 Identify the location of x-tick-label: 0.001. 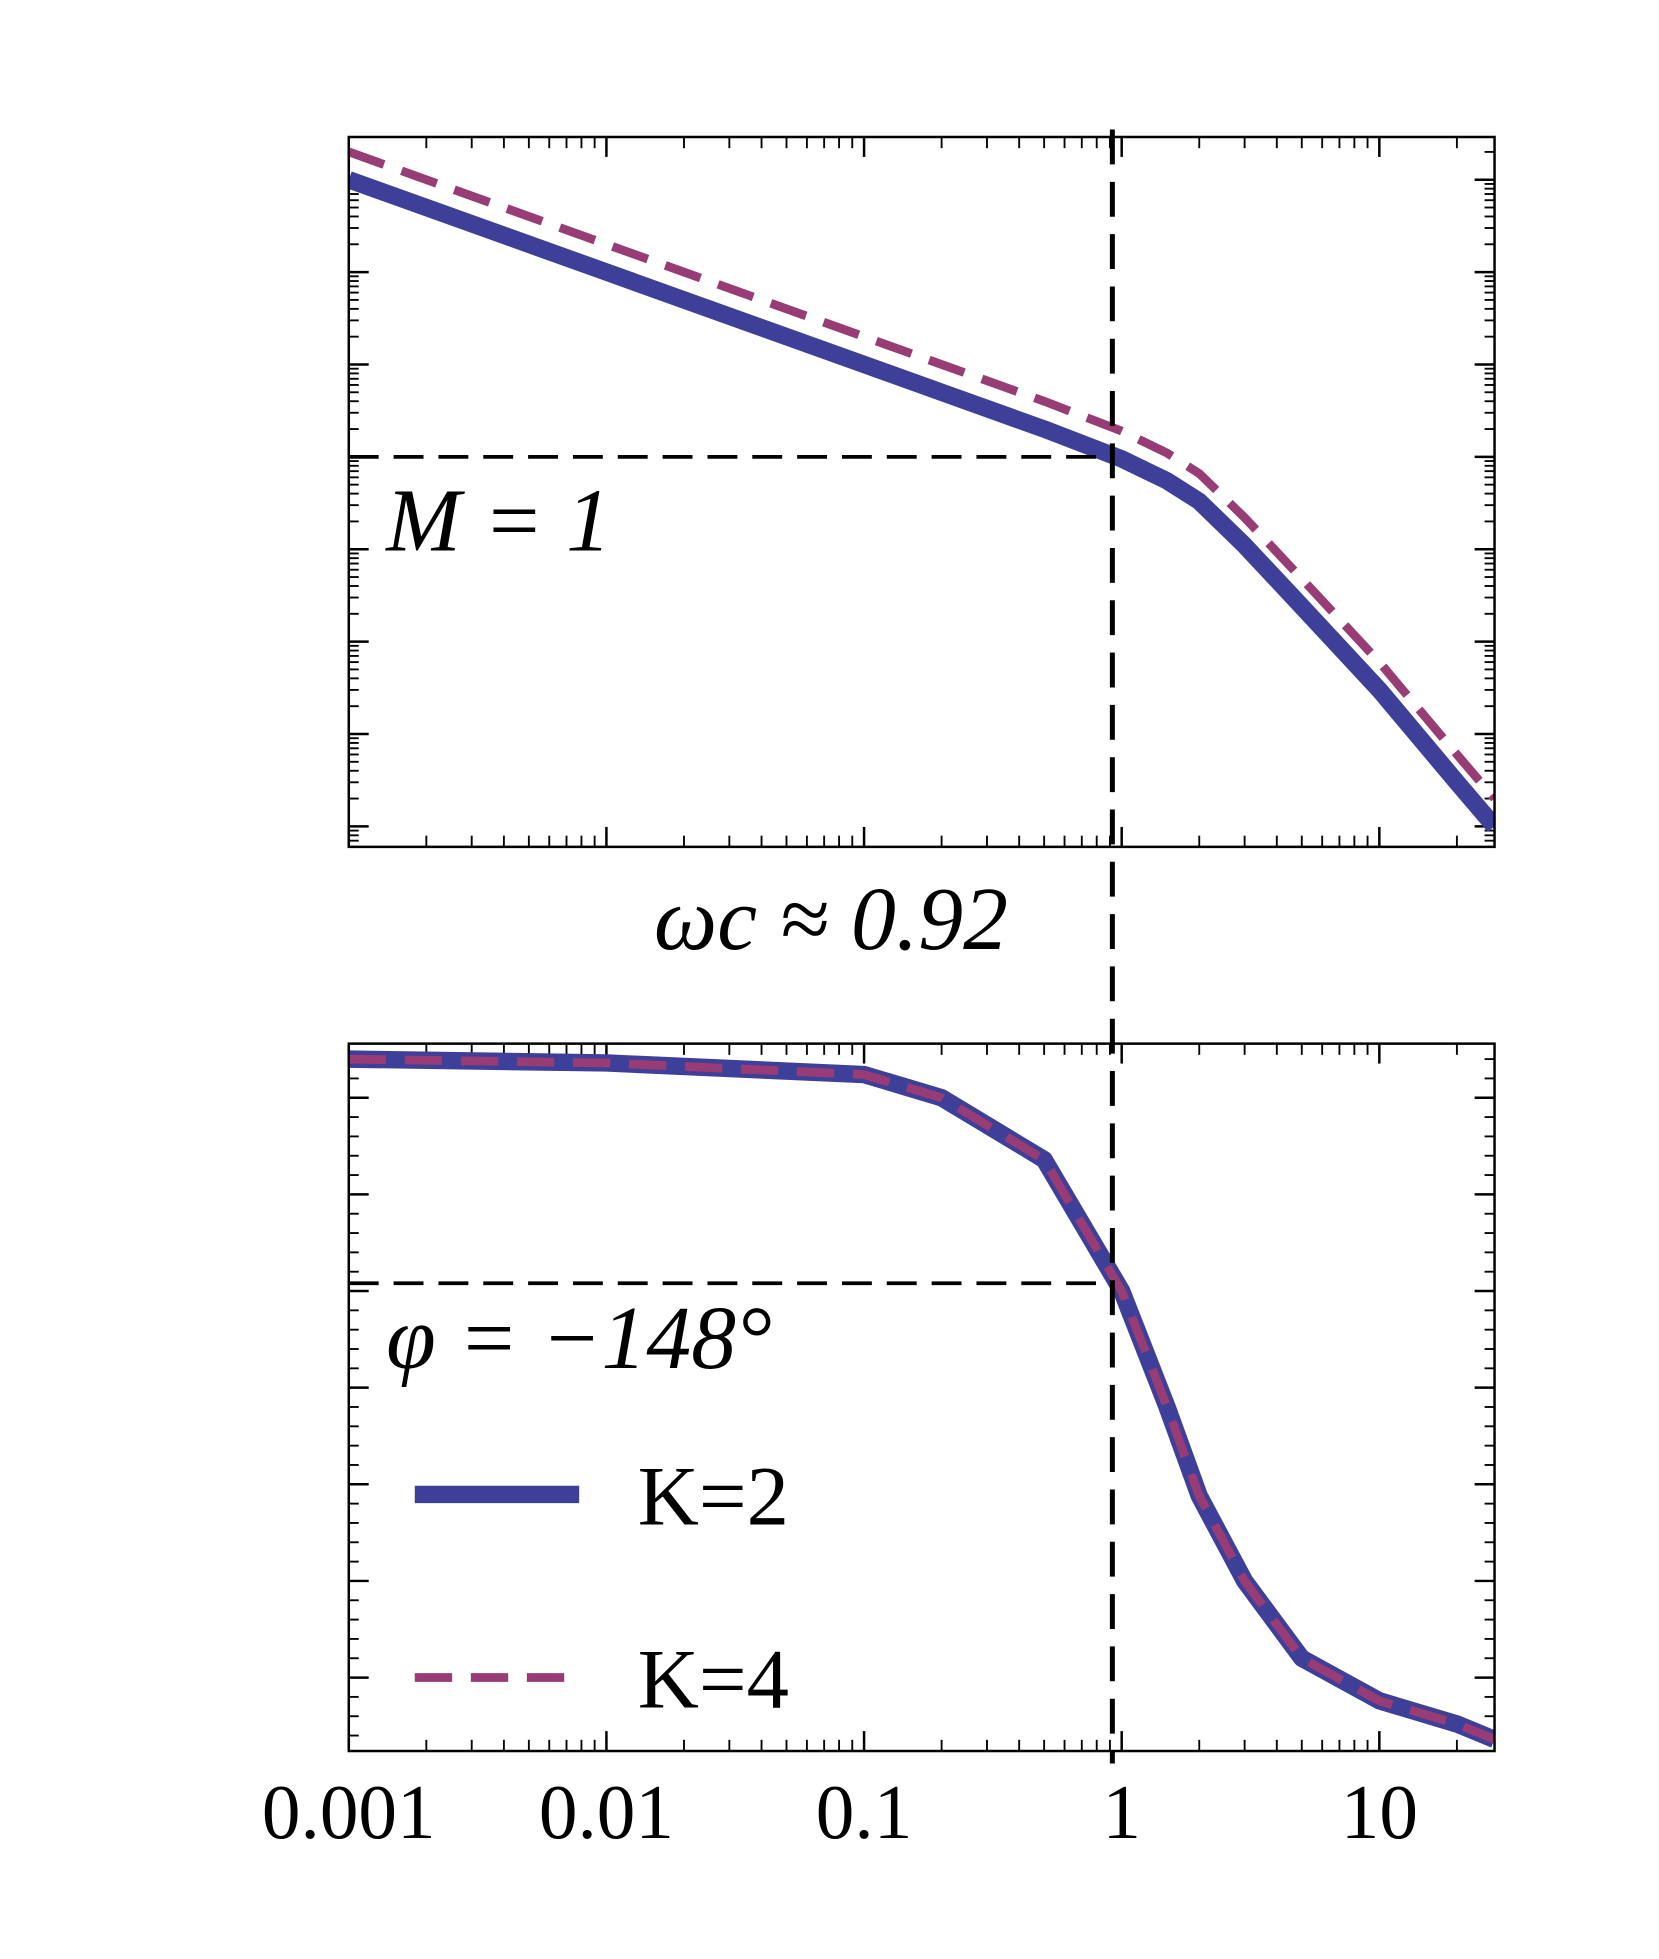
(349, 1812).